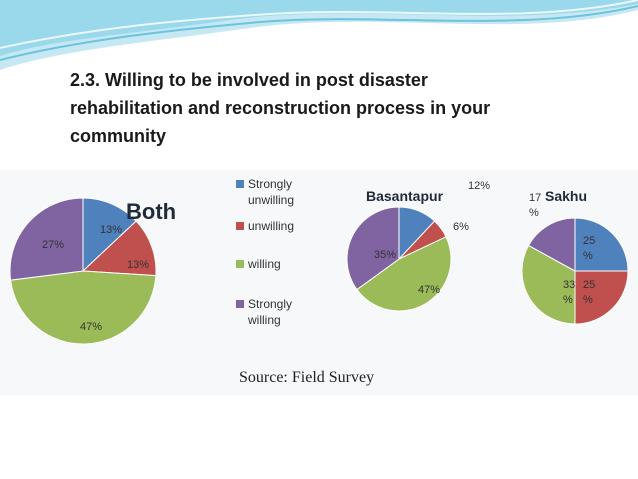 This screenshot has width=638, height=479. Describe the element at coordinates (118, 136) in the screenshot. I see `title-line-3: community` at that location.